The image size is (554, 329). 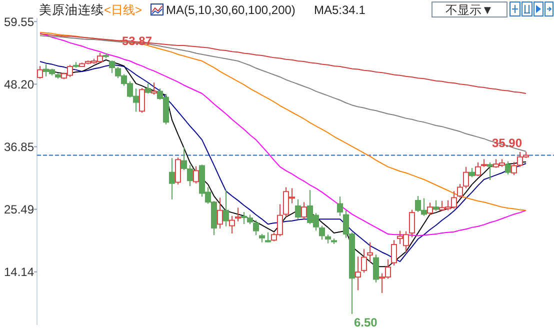 I want to click on y-tick-label: 14.14, so click(x=19, y=272).